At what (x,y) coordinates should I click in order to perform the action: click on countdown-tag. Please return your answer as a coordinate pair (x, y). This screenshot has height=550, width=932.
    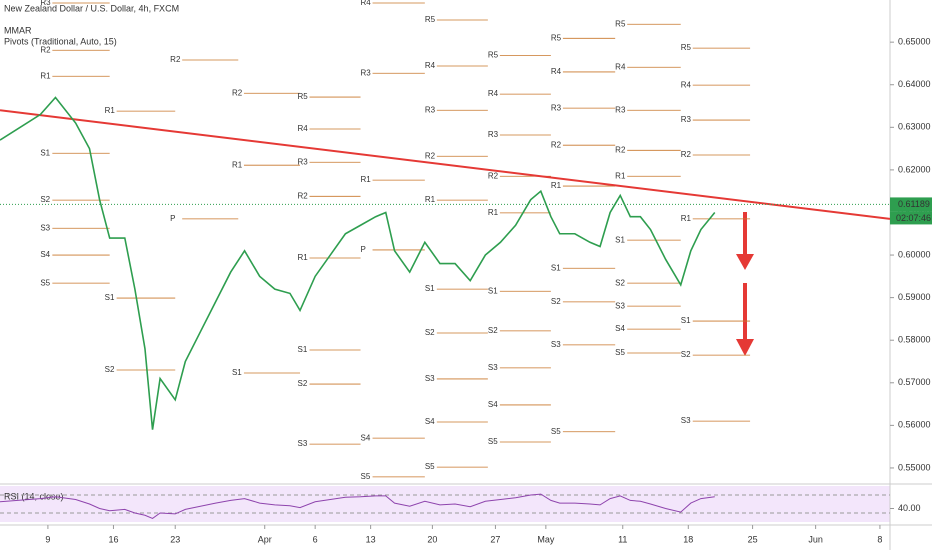
    Looking at the image, I should click on (911, 218).